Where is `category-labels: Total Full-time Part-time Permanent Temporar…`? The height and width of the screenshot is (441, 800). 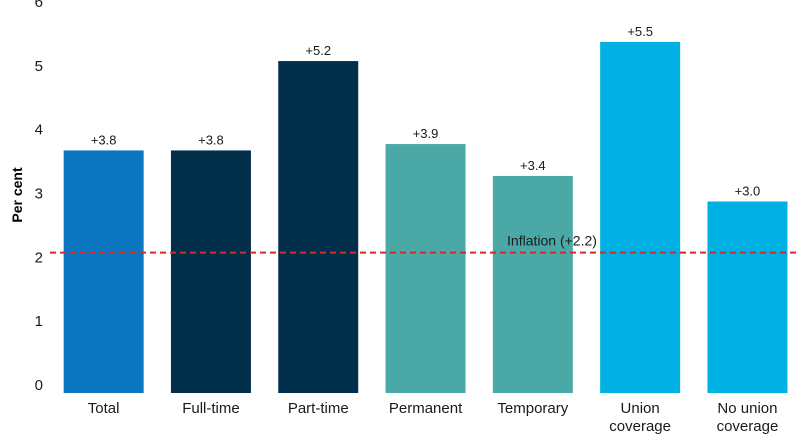 category-labels: Total Full-time Part-time Permanent Temporar… is located at coordinates (433, 417).